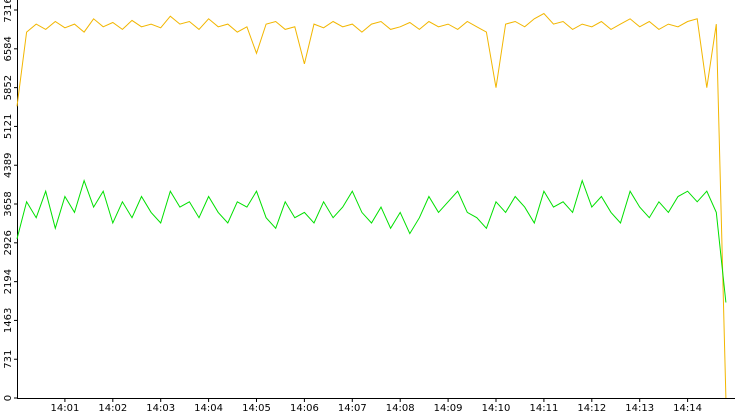 Image resolution: width=735 pixels, height=415 pixels. I want to click on y-tick-label: 1463, so click(8, 320).